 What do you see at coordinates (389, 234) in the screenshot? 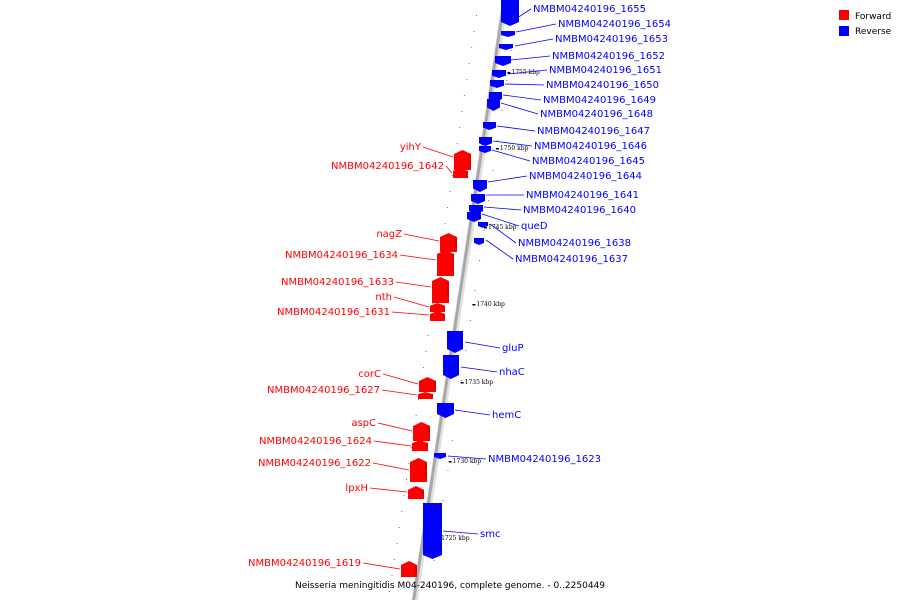
I see `gene-label-nagz: nagZ` at bounding box center [389, 234].